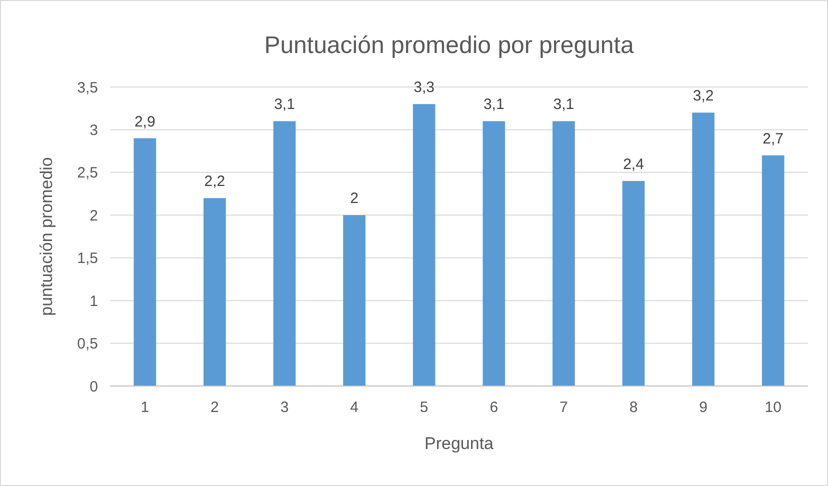  I want to click on data-label: 2,4, so click(633, 164).